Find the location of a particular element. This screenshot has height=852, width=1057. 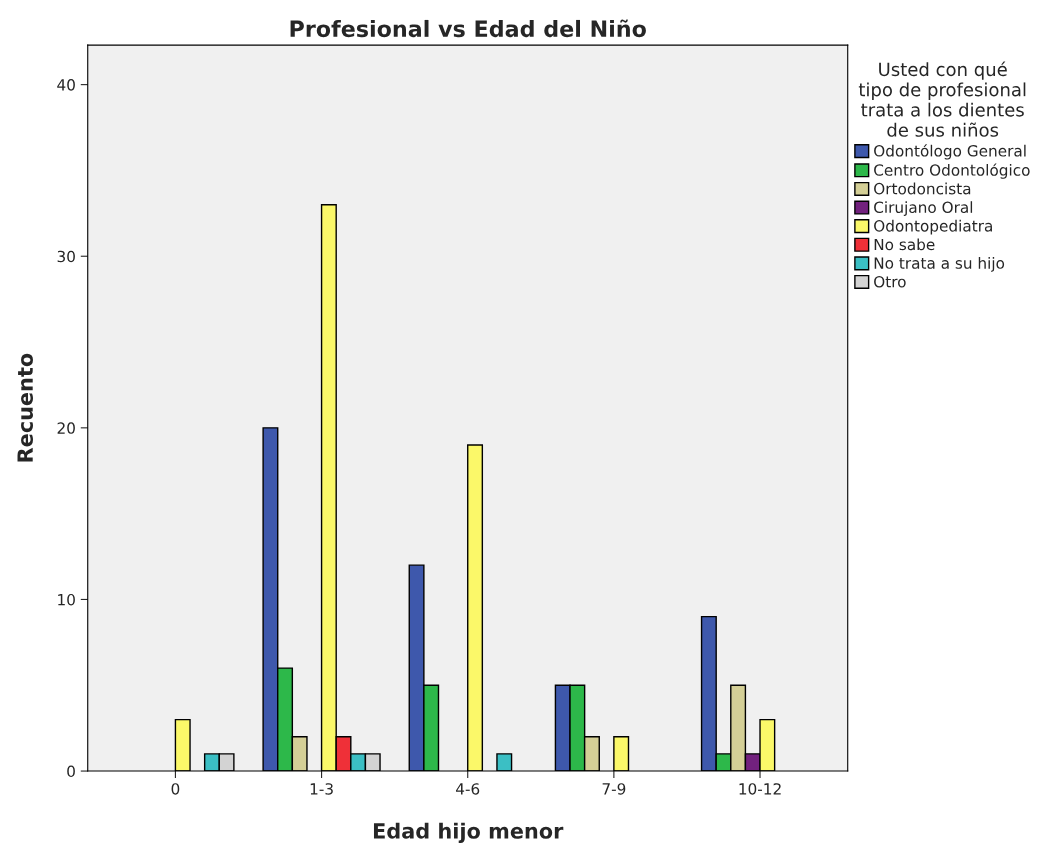

legend-label: Ortodoncista is located at coordinates (922, 188).